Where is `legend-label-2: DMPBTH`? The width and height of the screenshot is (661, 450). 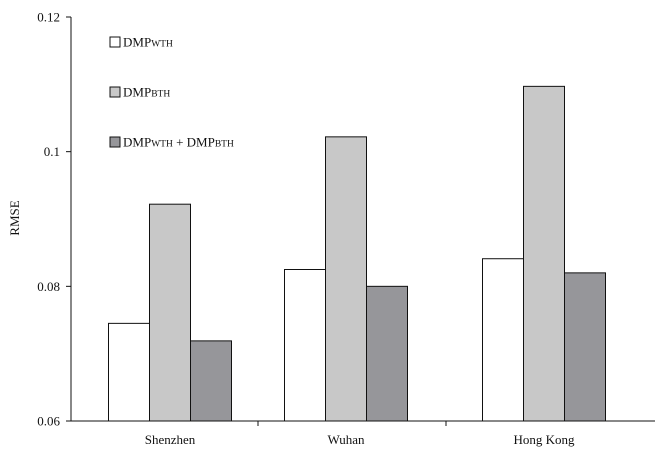
legend-label-2: DMPBTH is located at coordinates (146, 92).